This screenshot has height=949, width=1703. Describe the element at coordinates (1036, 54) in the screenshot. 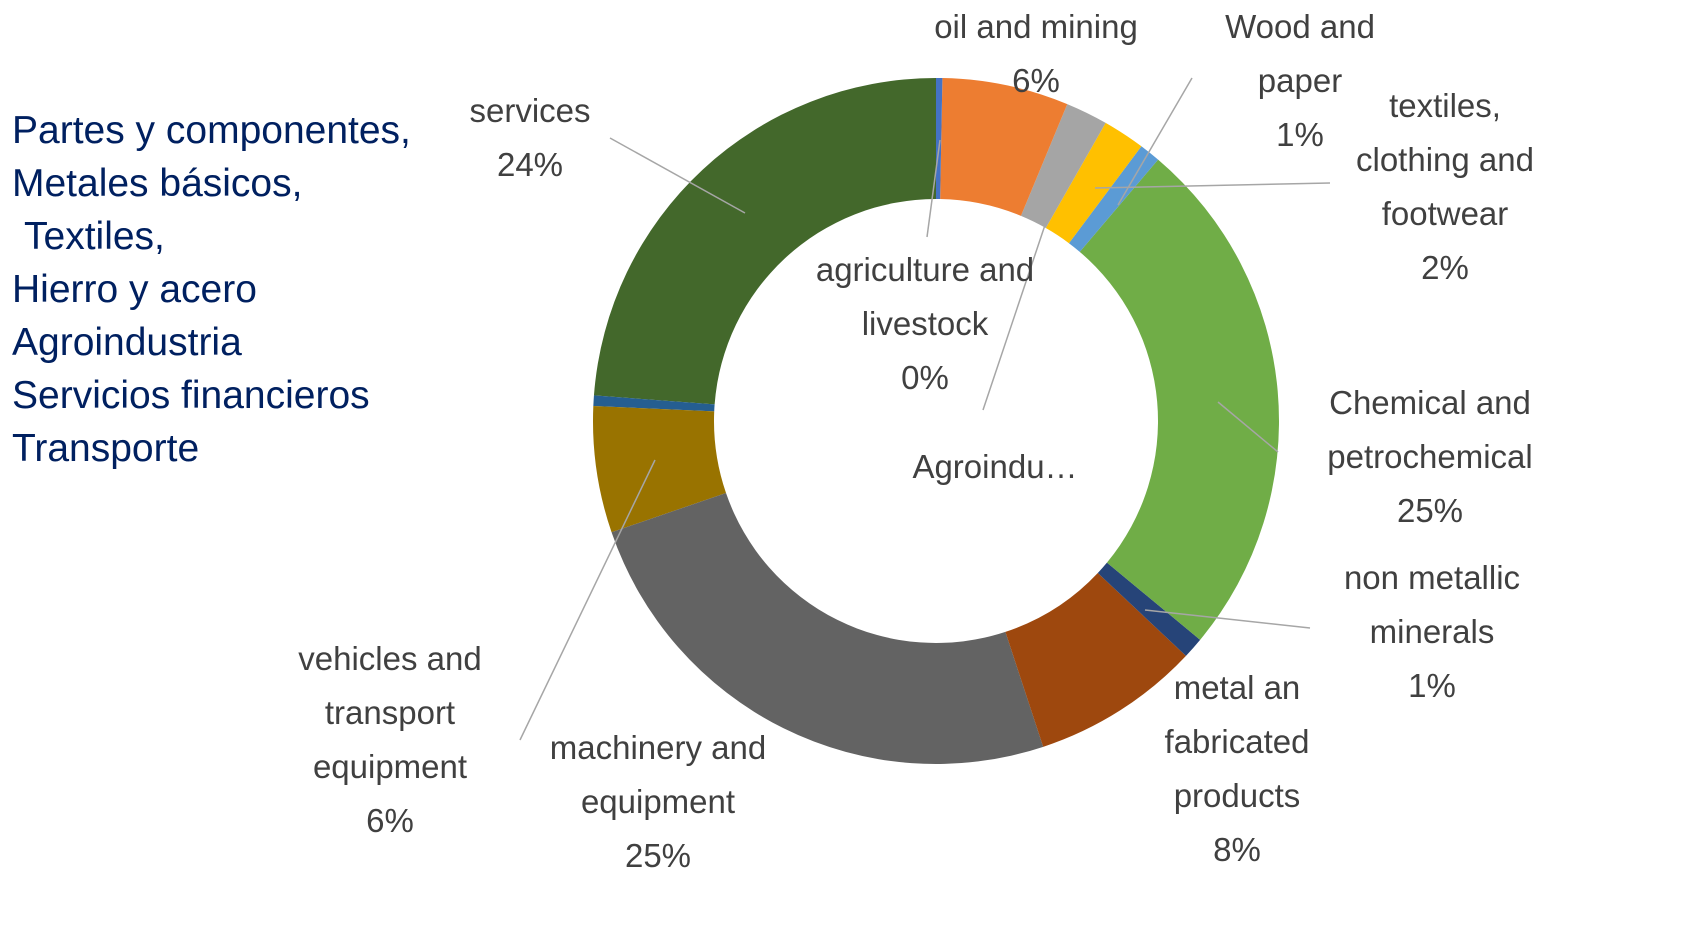

I see `slice-label: oil and mining 6%` at that location.